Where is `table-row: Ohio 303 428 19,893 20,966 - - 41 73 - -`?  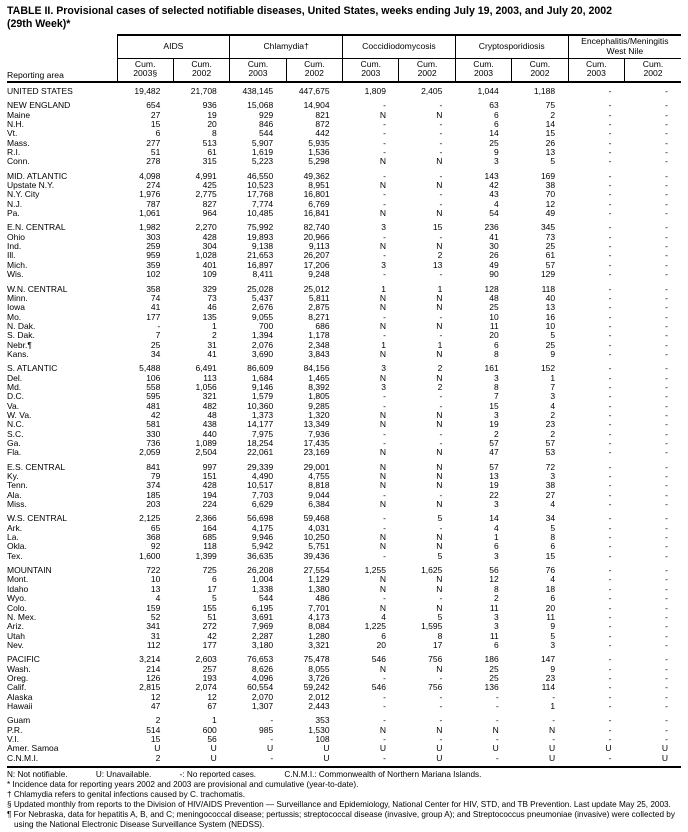 table-row: Ohio 303 428 19,893 20,966 - - 41 73 - - is located at coordinates (344, 236).